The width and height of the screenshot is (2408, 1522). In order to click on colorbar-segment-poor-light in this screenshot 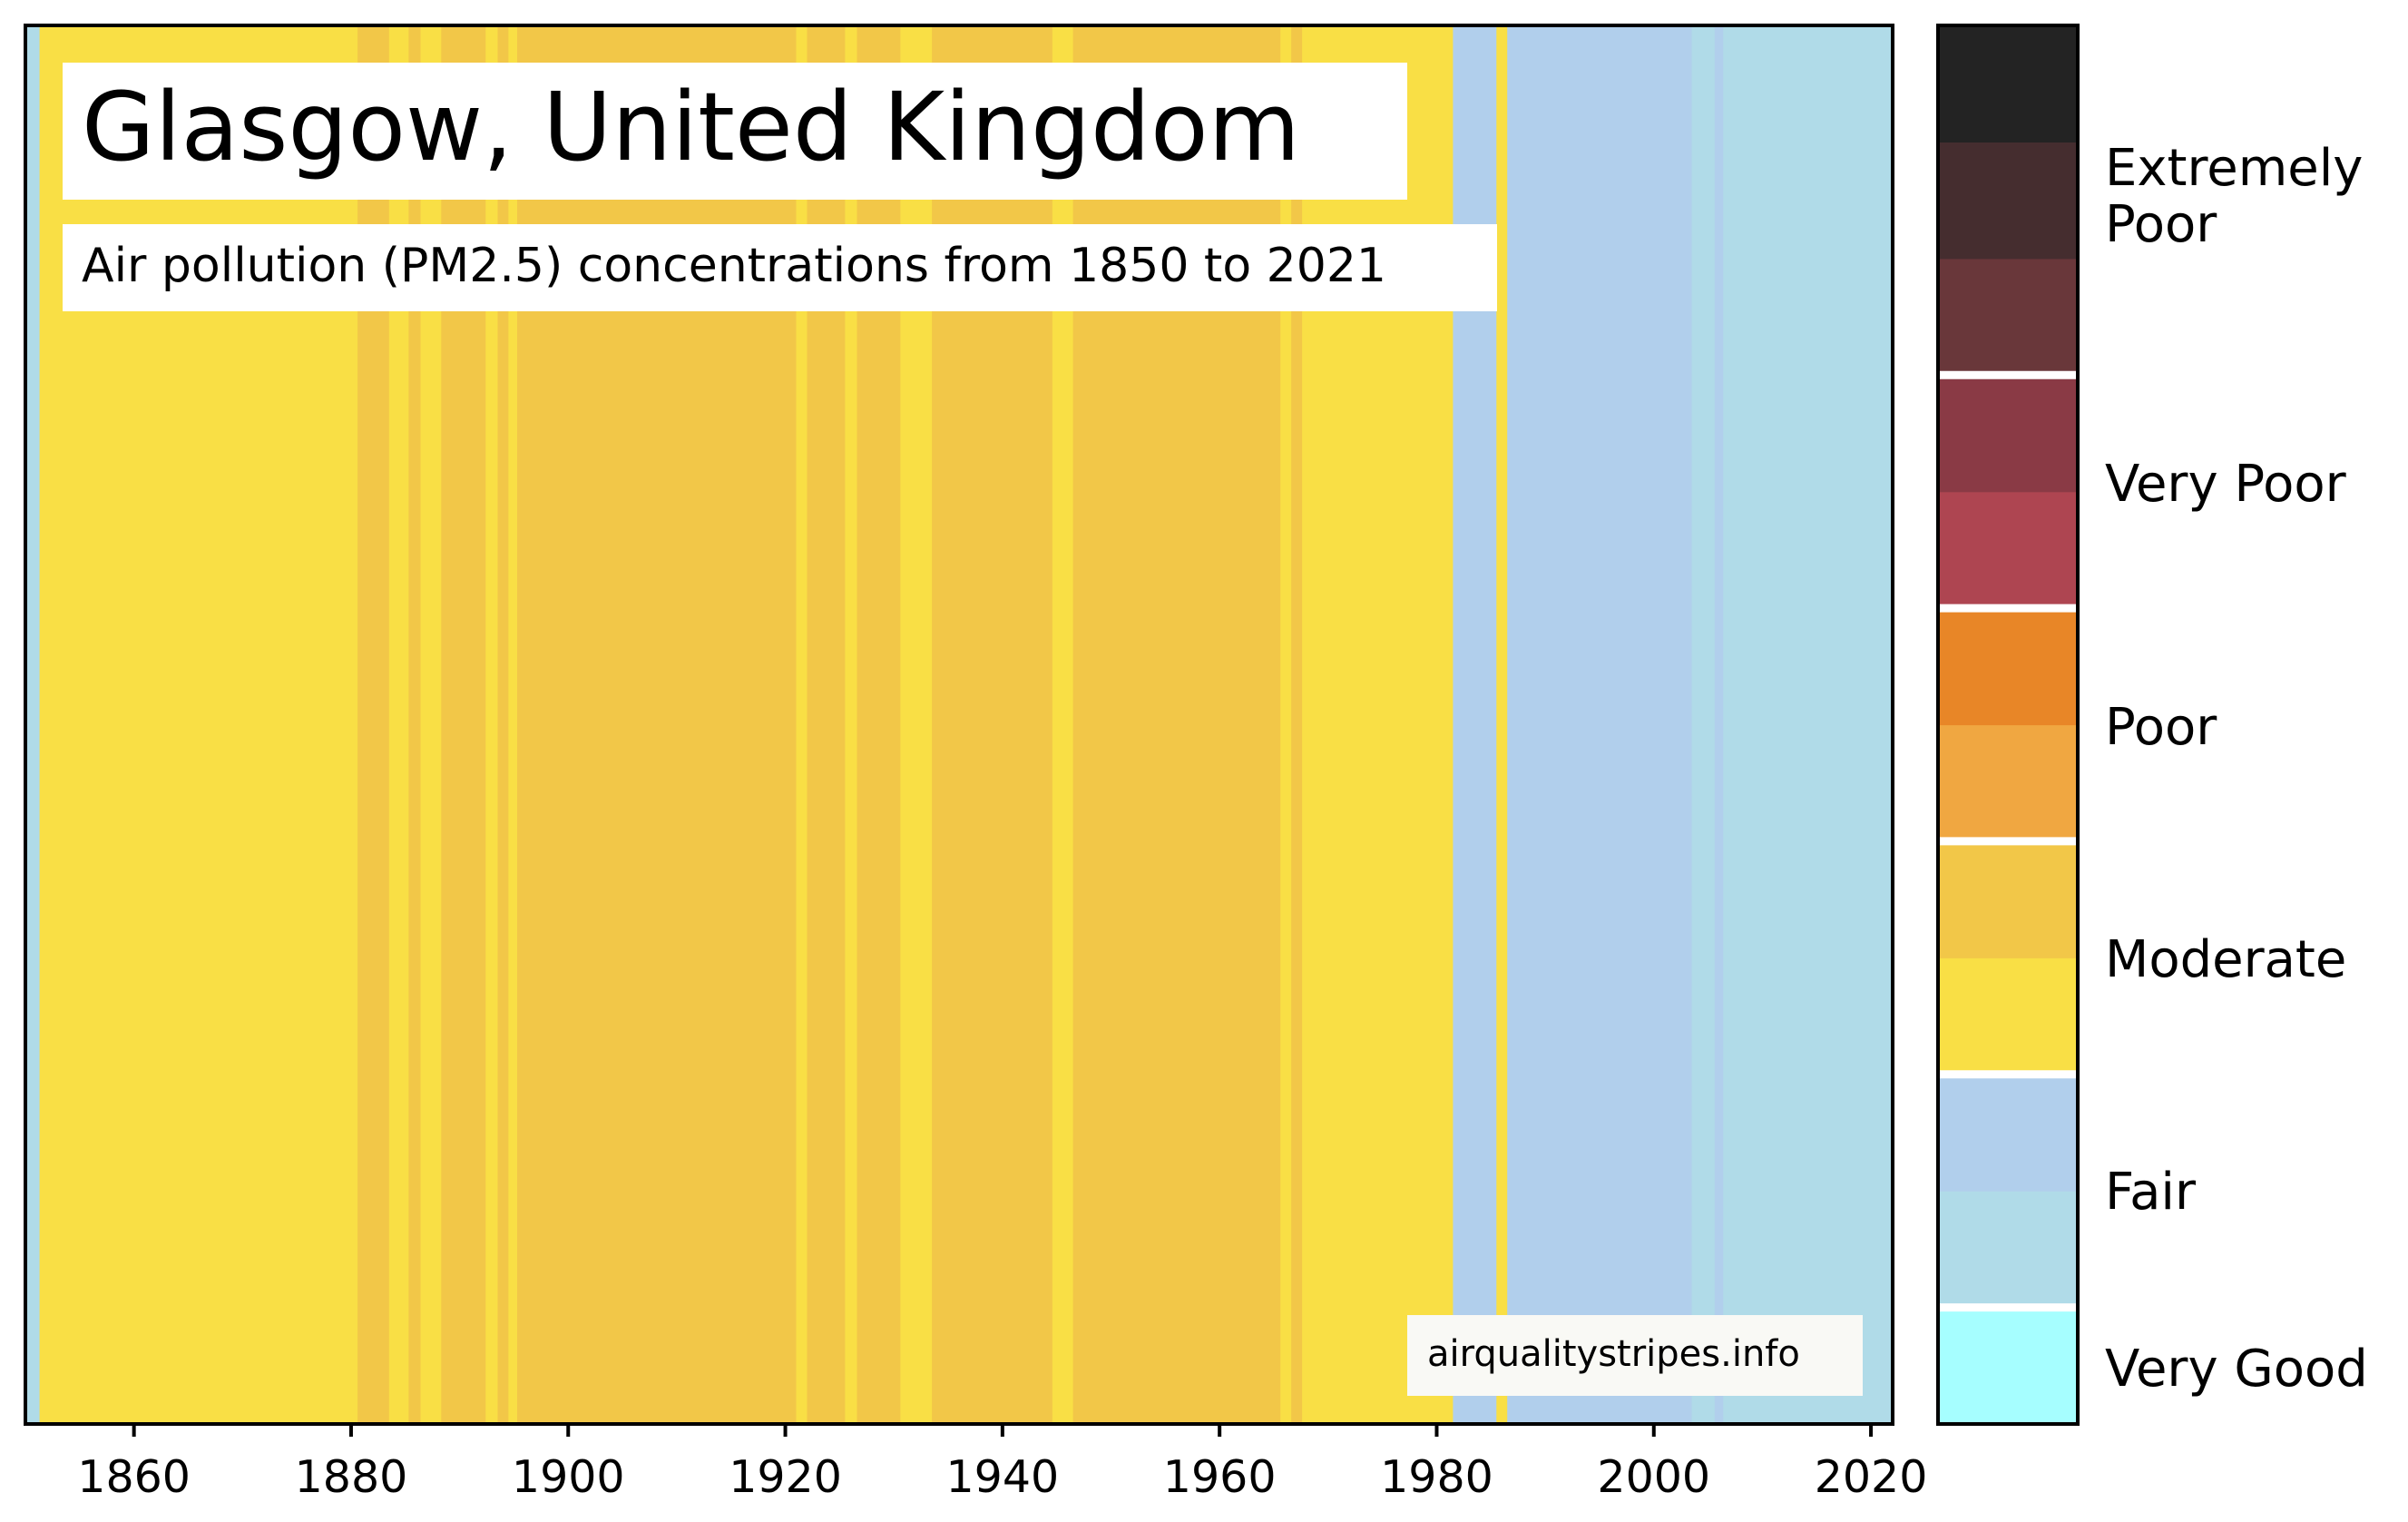, I will do `click(2008, 783)`.